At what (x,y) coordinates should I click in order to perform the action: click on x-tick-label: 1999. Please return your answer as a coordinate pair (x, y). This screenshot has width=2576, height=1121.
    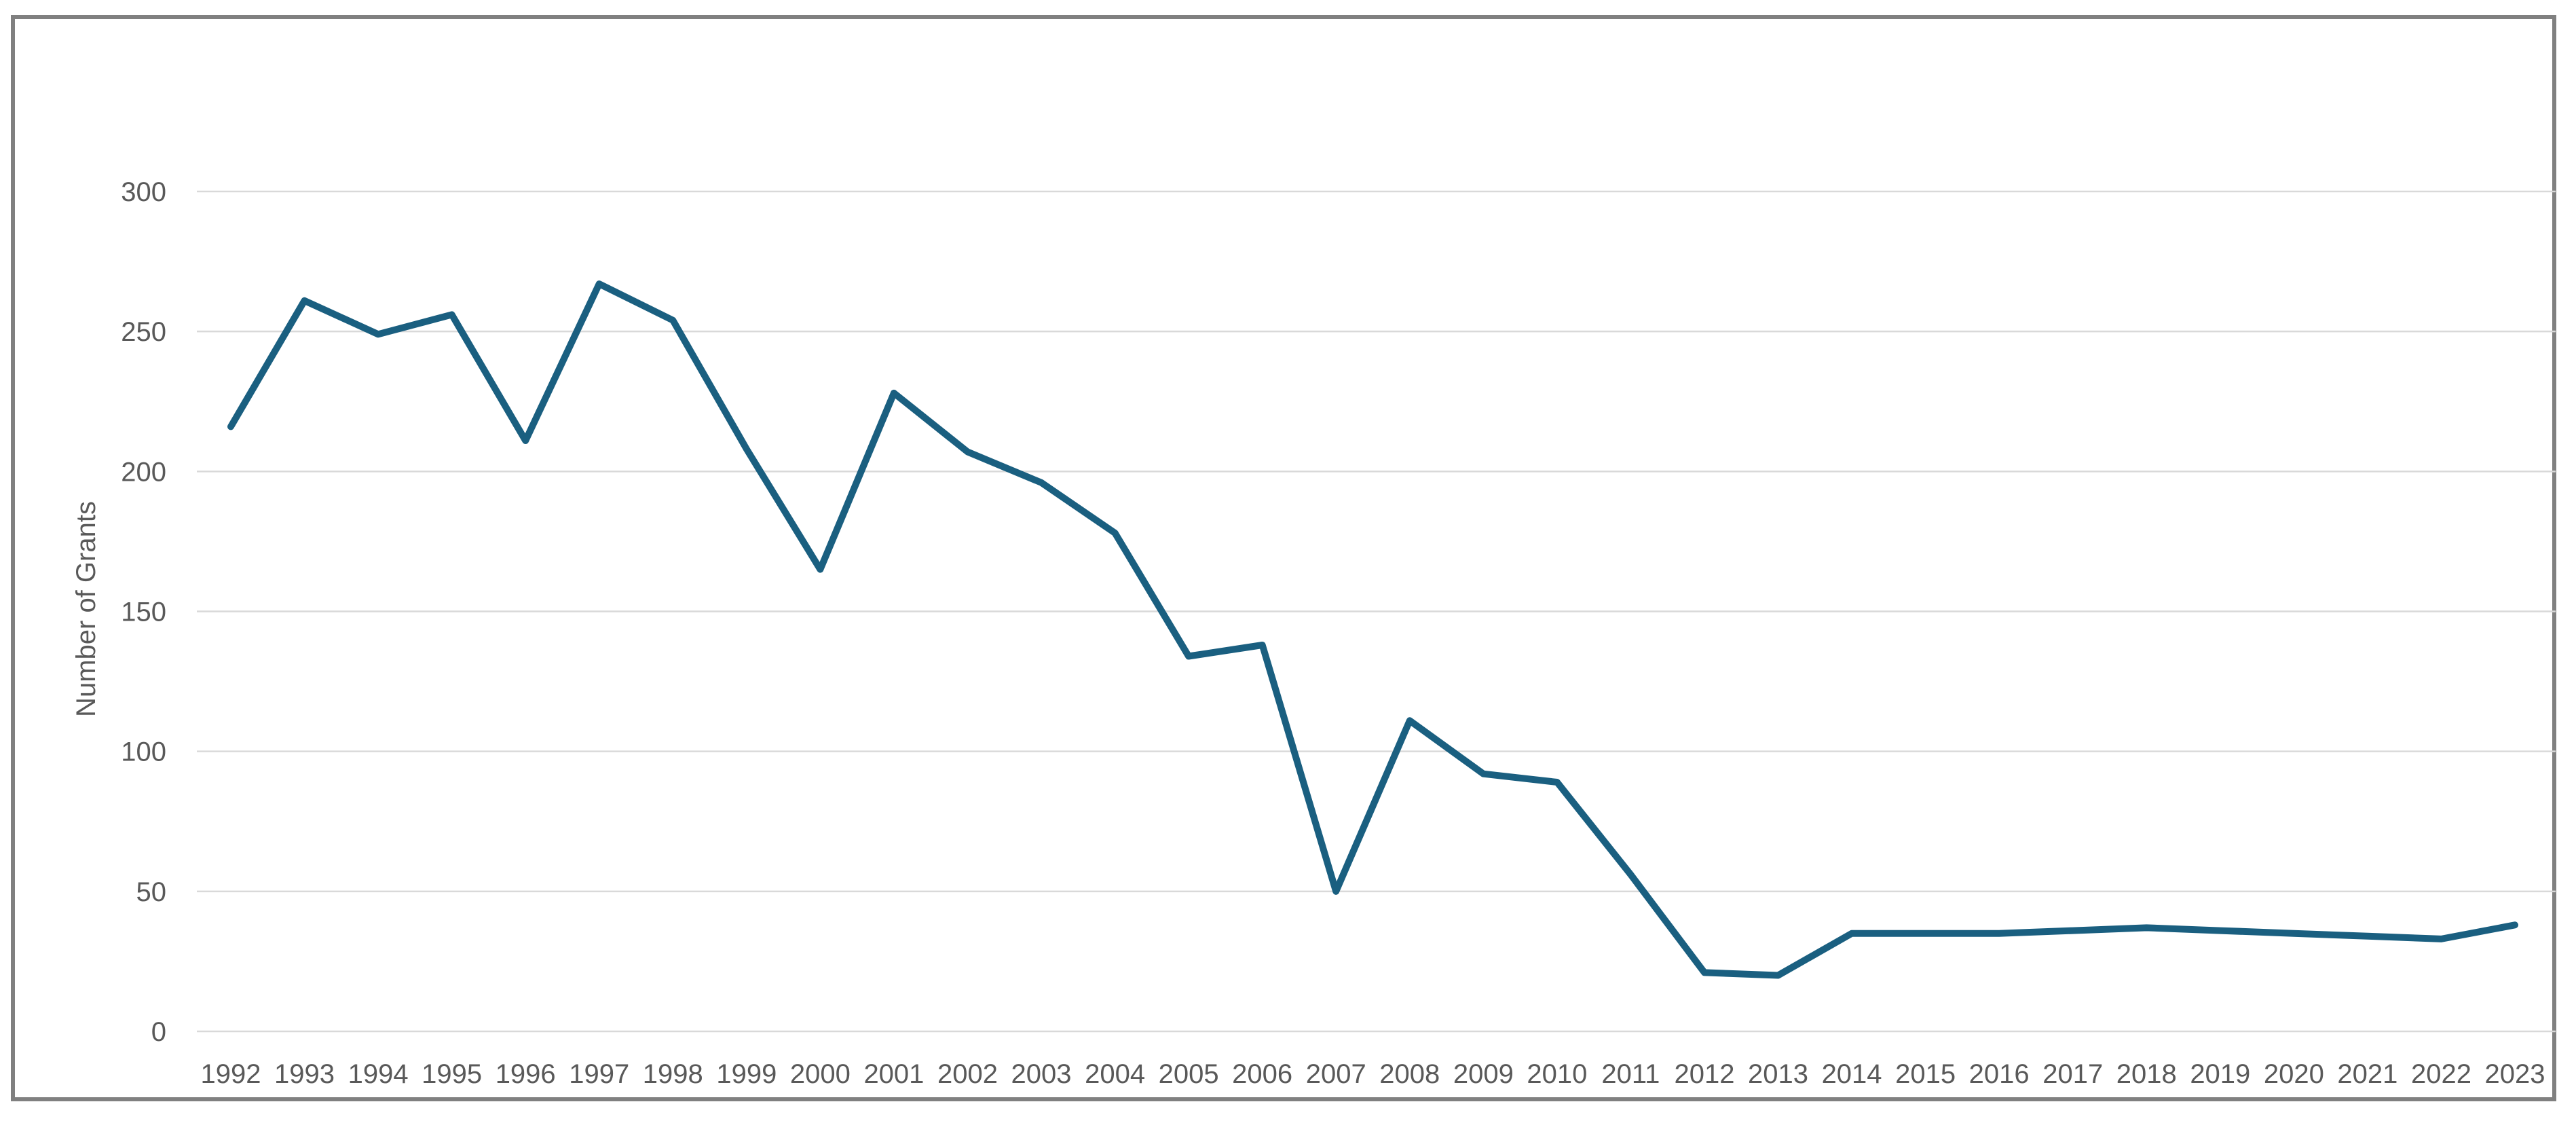
    Looking at the image, I should click on (747, 1074).